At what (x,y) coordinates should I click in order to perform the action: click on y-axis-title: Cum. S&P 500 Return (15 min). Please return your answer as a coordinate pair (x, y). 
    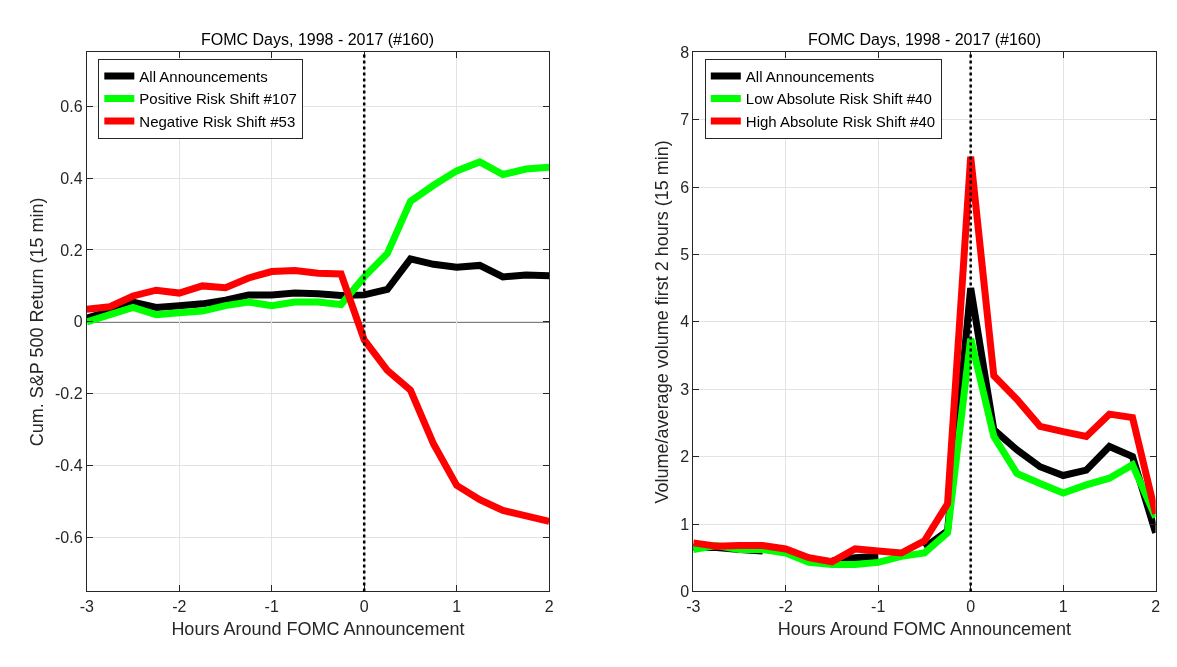
    Looking at the image, I should click on (37, 322).